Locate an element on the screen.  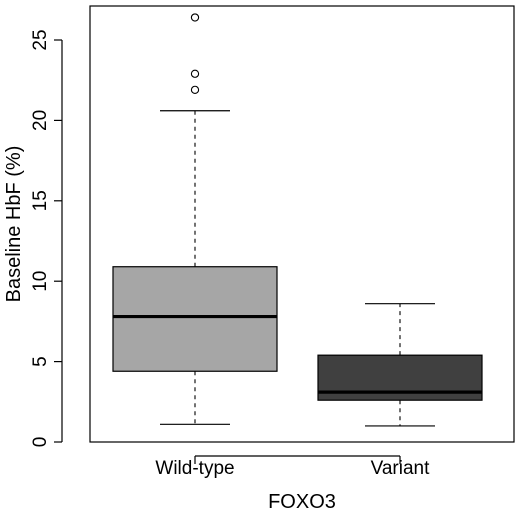
y-tick-label: 25 is located at coordinates (40, 39).